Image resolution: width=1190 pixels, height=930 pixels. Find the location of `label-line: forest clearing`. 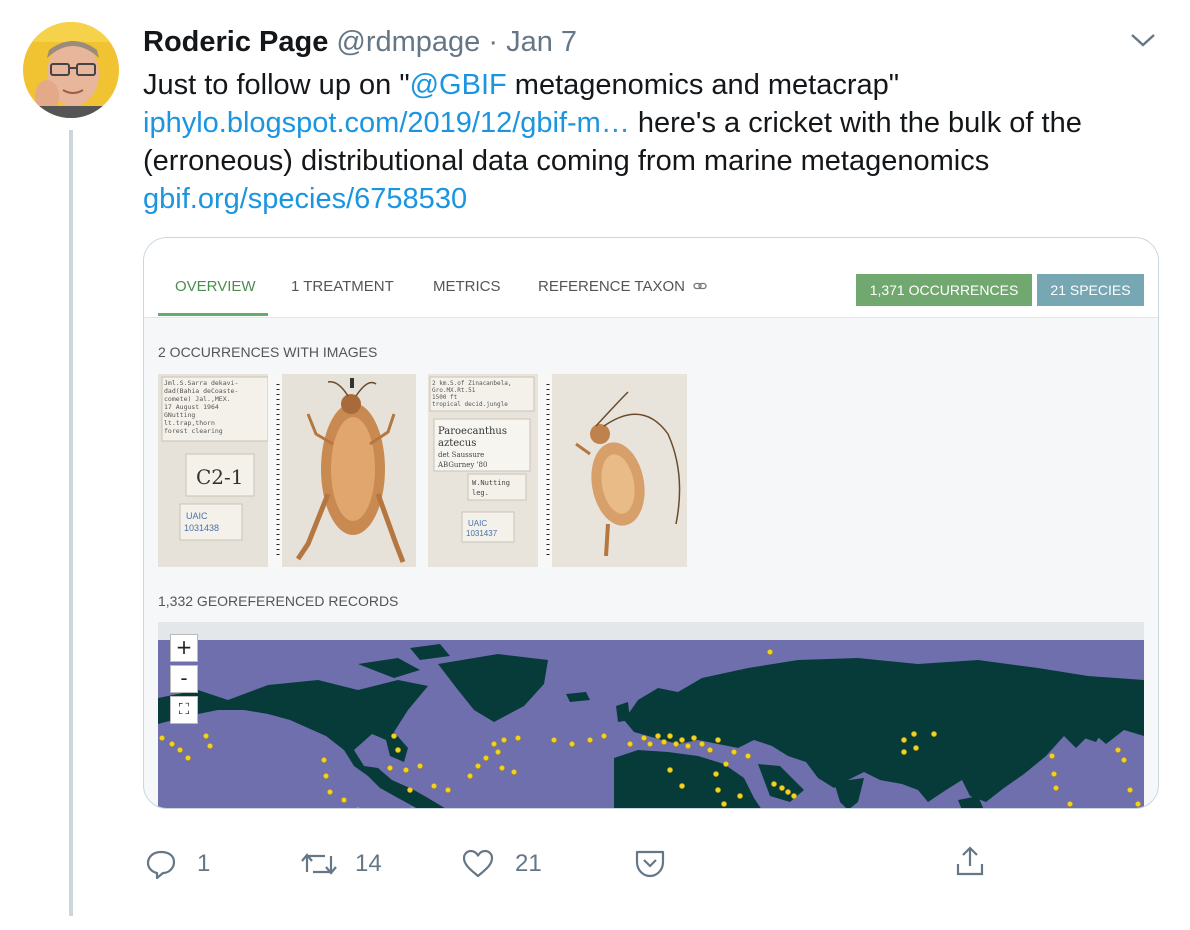

label-line: forest clearing is located at coordinates (193, 431).